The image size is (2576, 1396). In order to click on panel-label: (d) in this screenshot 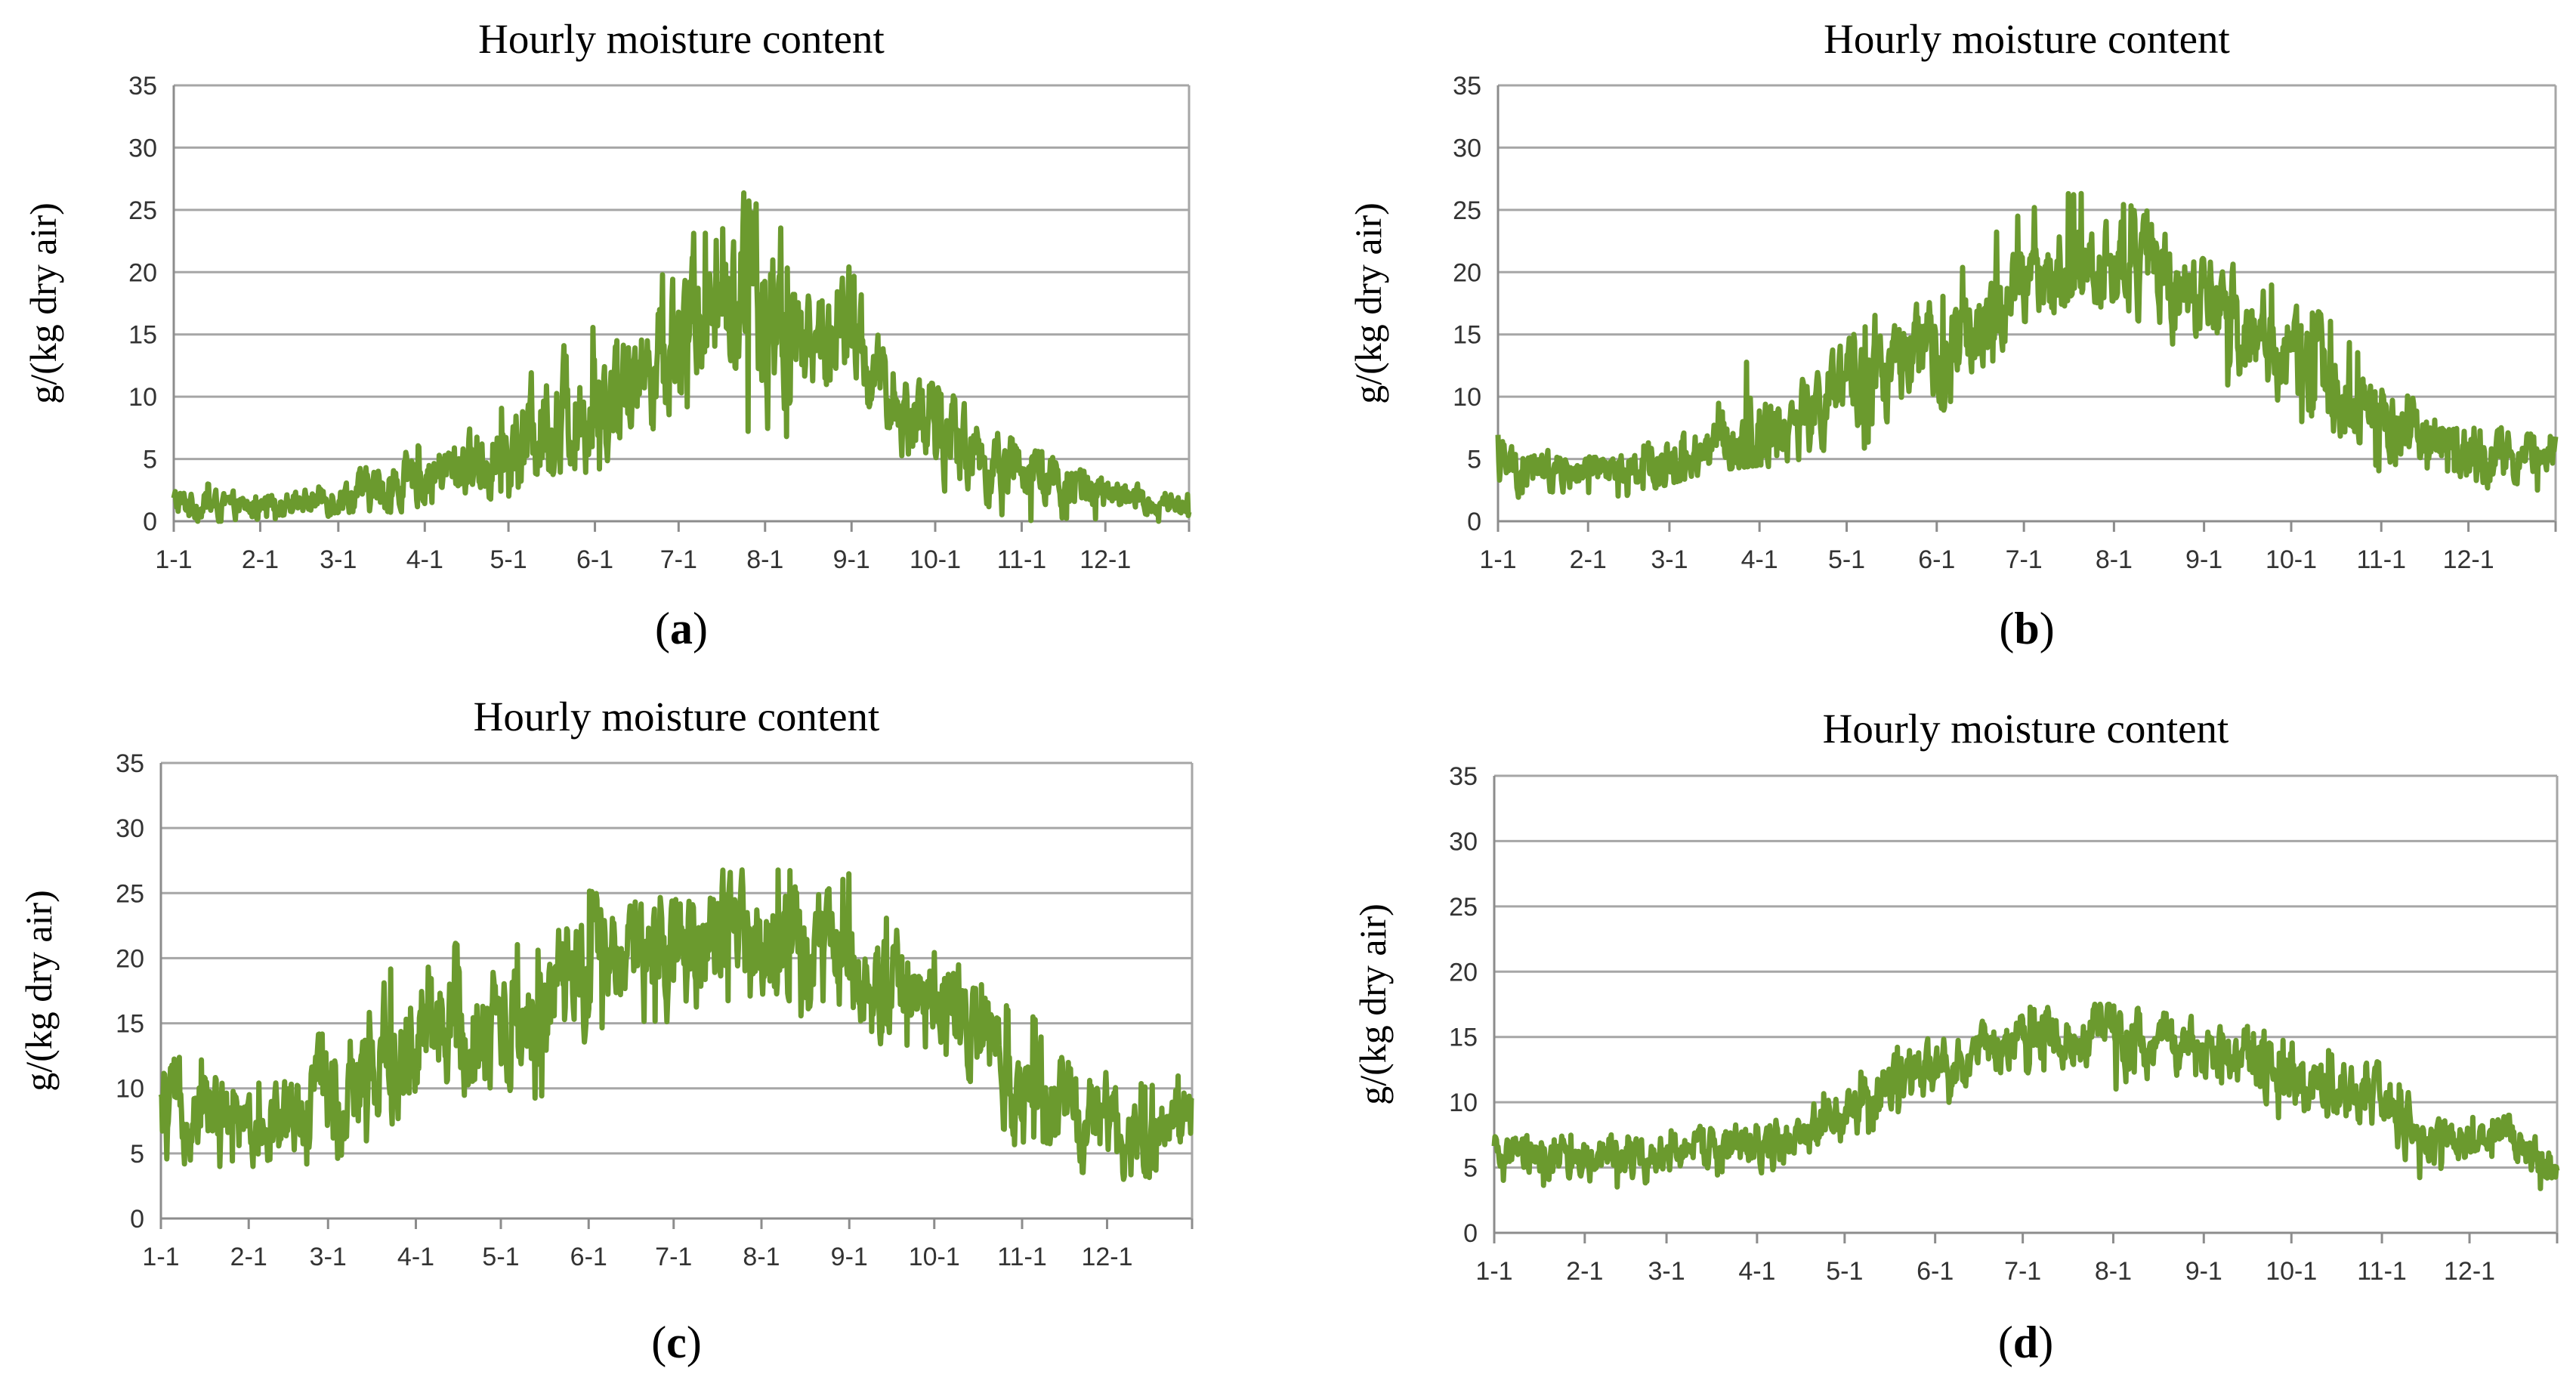, I will do `click(2025, 1342)`.